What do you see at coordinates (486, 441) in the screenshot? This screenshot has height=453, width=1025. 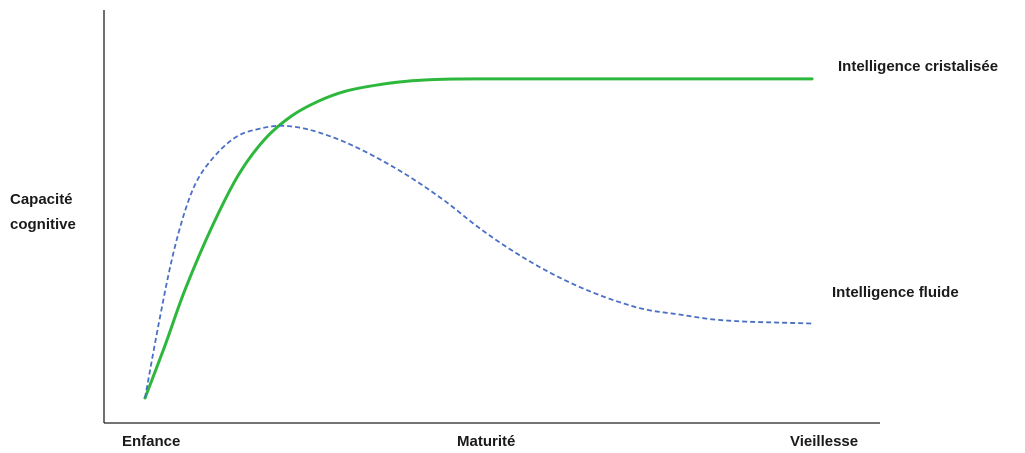 I see `x-tick-label-maturite: Maturité` at bounding box center [486, 441].